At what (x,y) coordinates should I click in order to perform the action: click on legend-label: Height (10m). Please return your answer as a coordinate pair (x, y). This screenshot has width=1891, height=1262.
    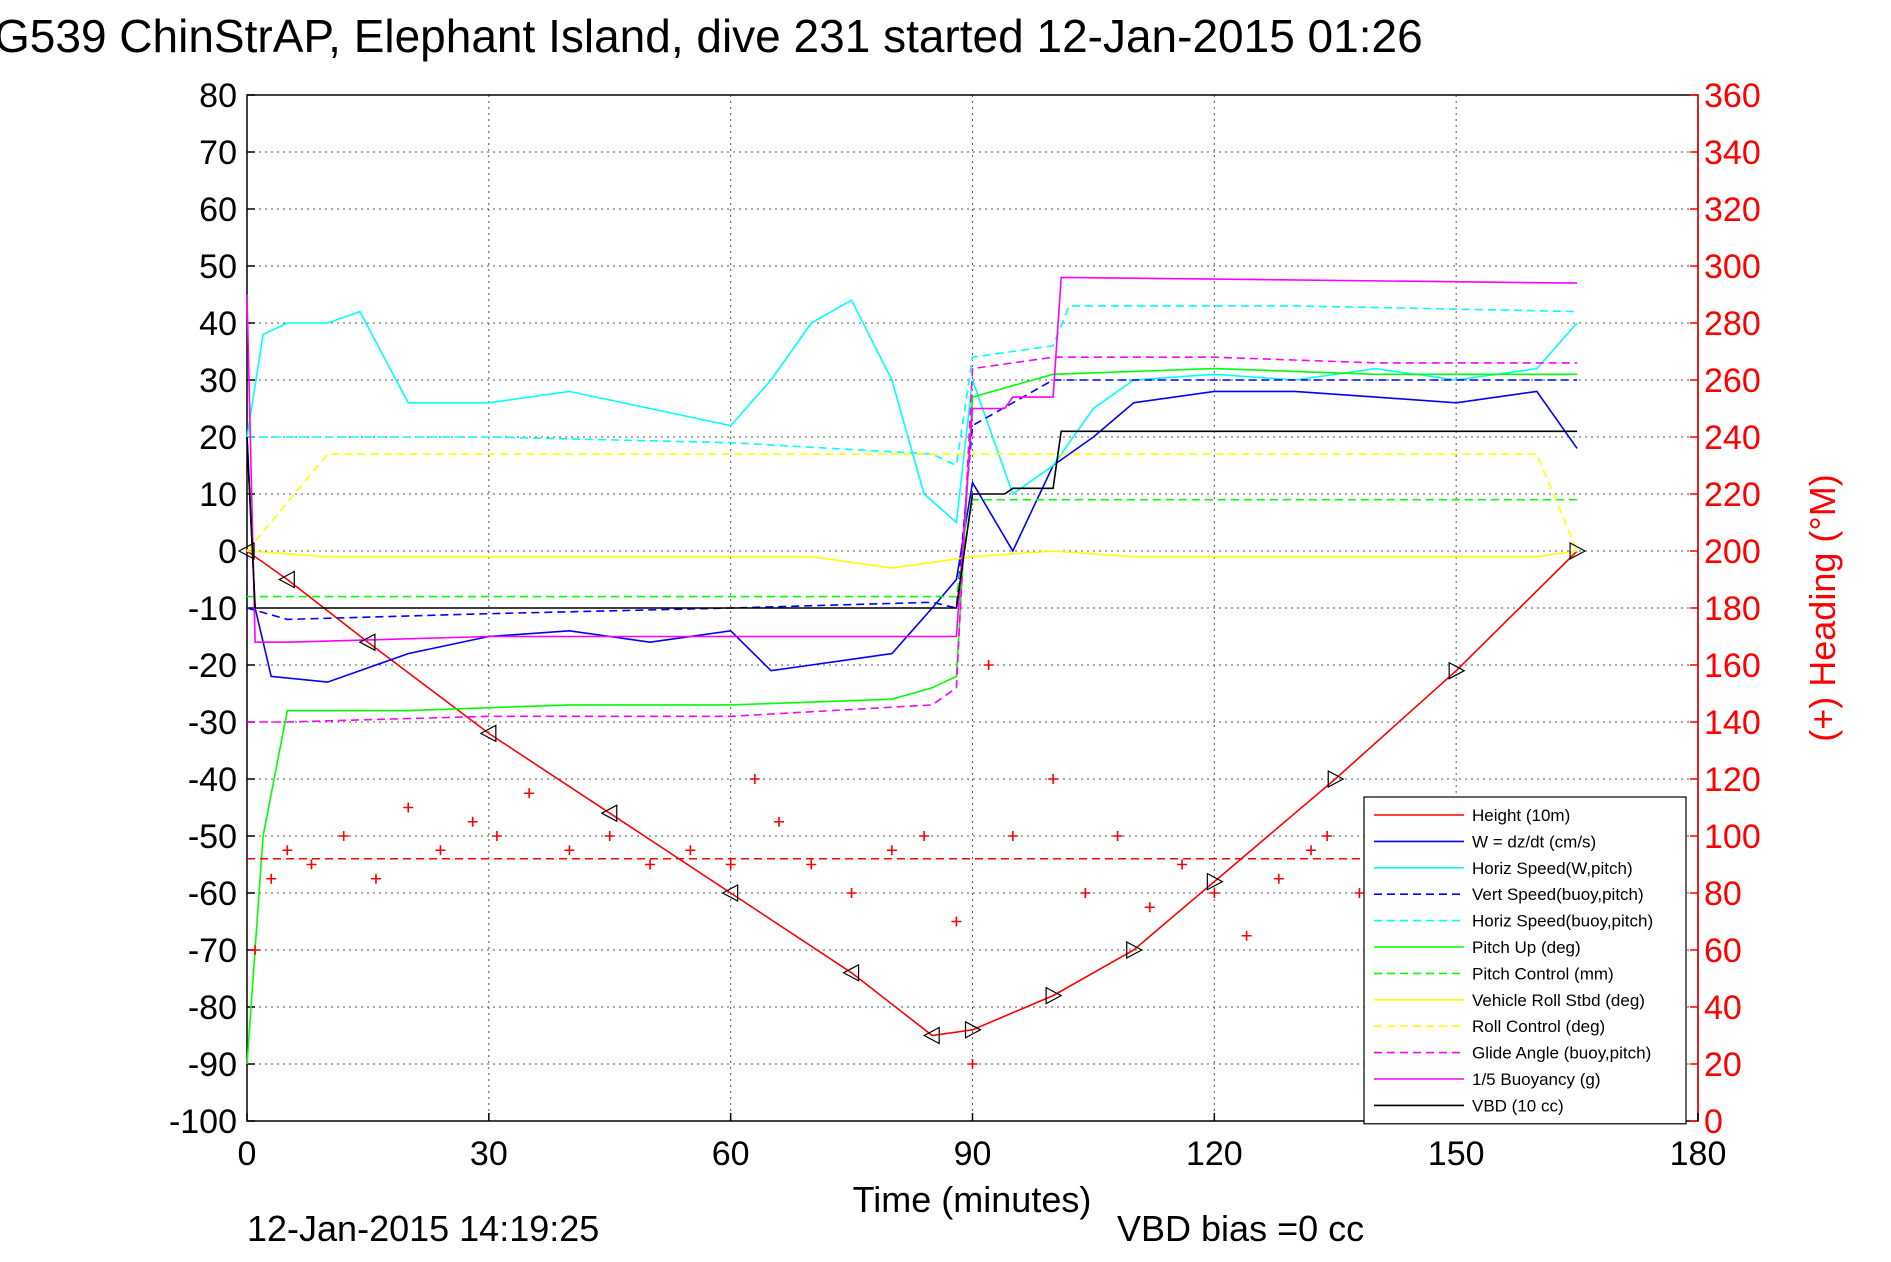
    Looking at the image, I should click on (1521, 815).